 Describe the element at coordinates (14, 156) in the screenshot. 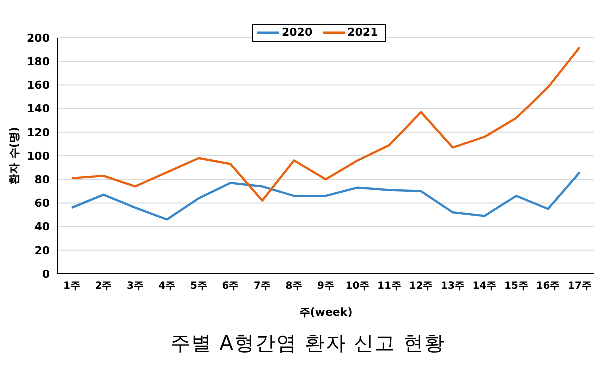

I see `y-axis-title: 환자 수(명)` at that location.